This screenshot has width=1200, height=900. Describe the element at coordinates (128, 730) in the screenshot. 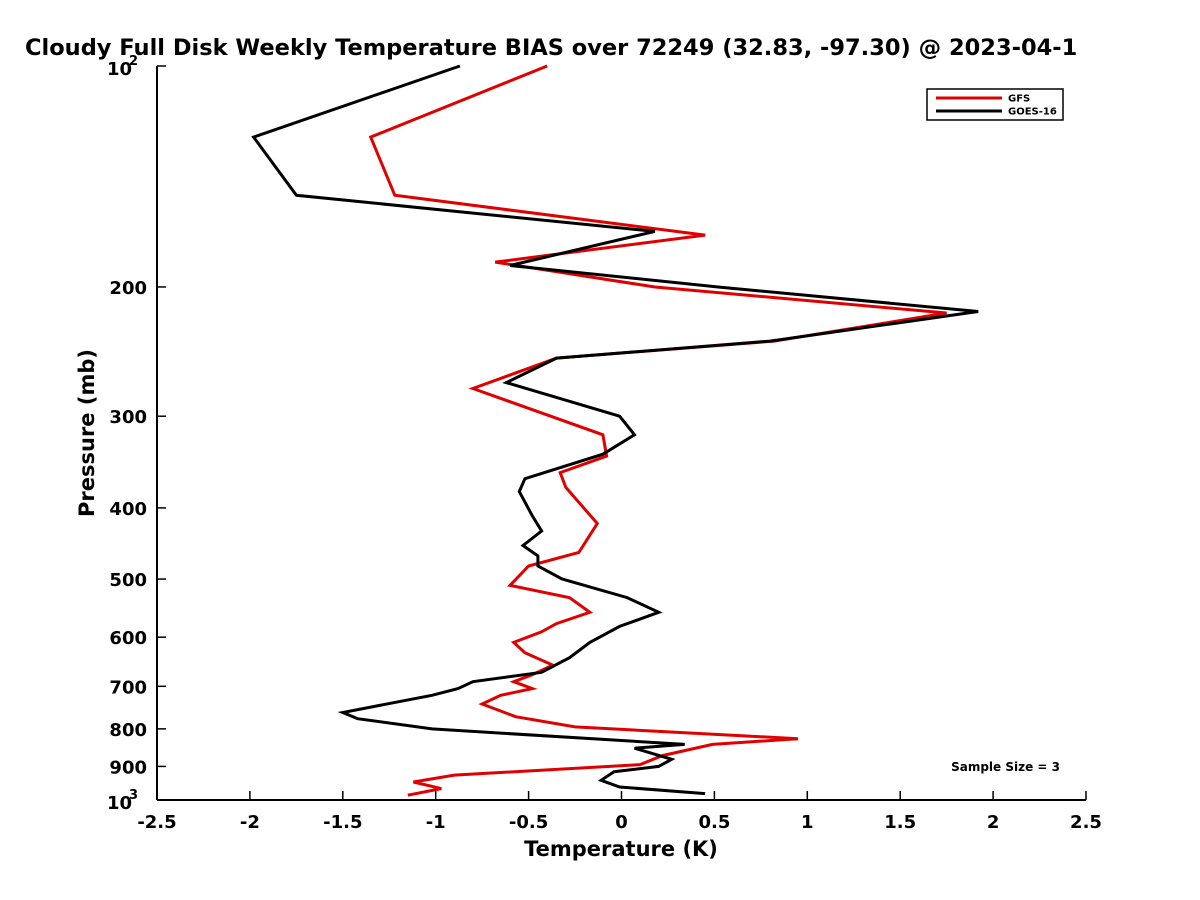

I see `y-tick-label: 800` at that location.